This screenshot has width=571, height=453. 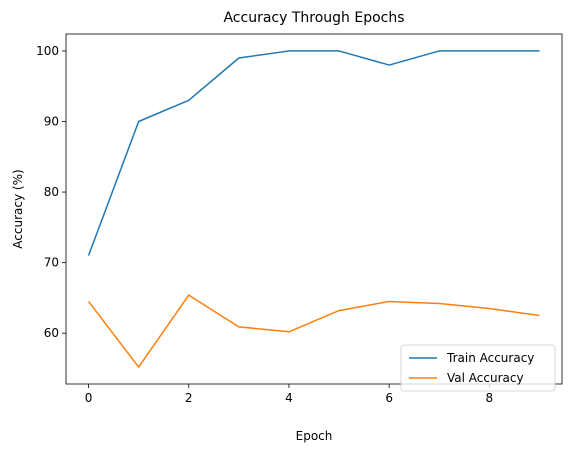 I want to click on y-axis-ticks: 60 70 80 90 100, so click(x=51, y=192).